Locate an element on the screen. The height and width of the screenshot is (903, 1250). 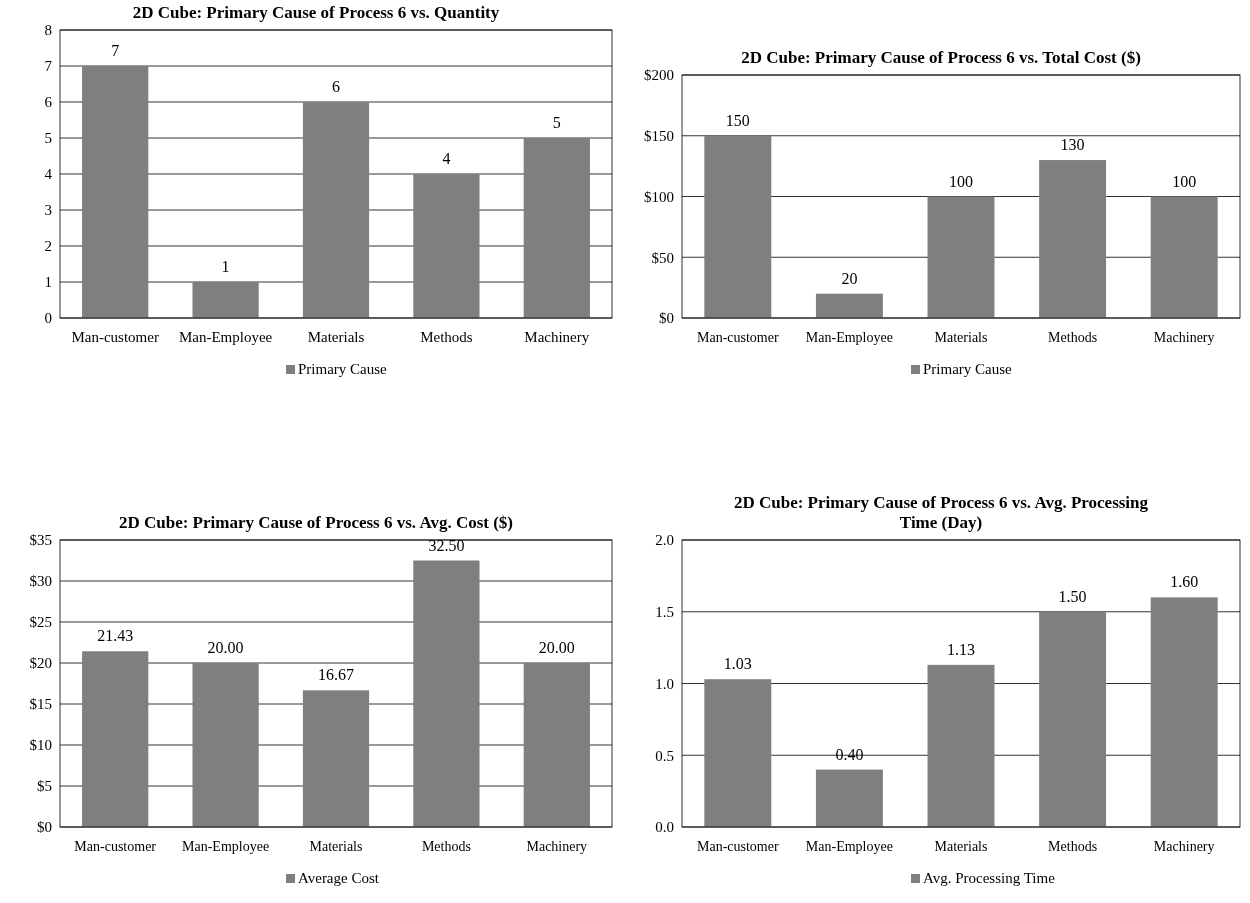
data-label: 7 is located at coordinates (115, 50).